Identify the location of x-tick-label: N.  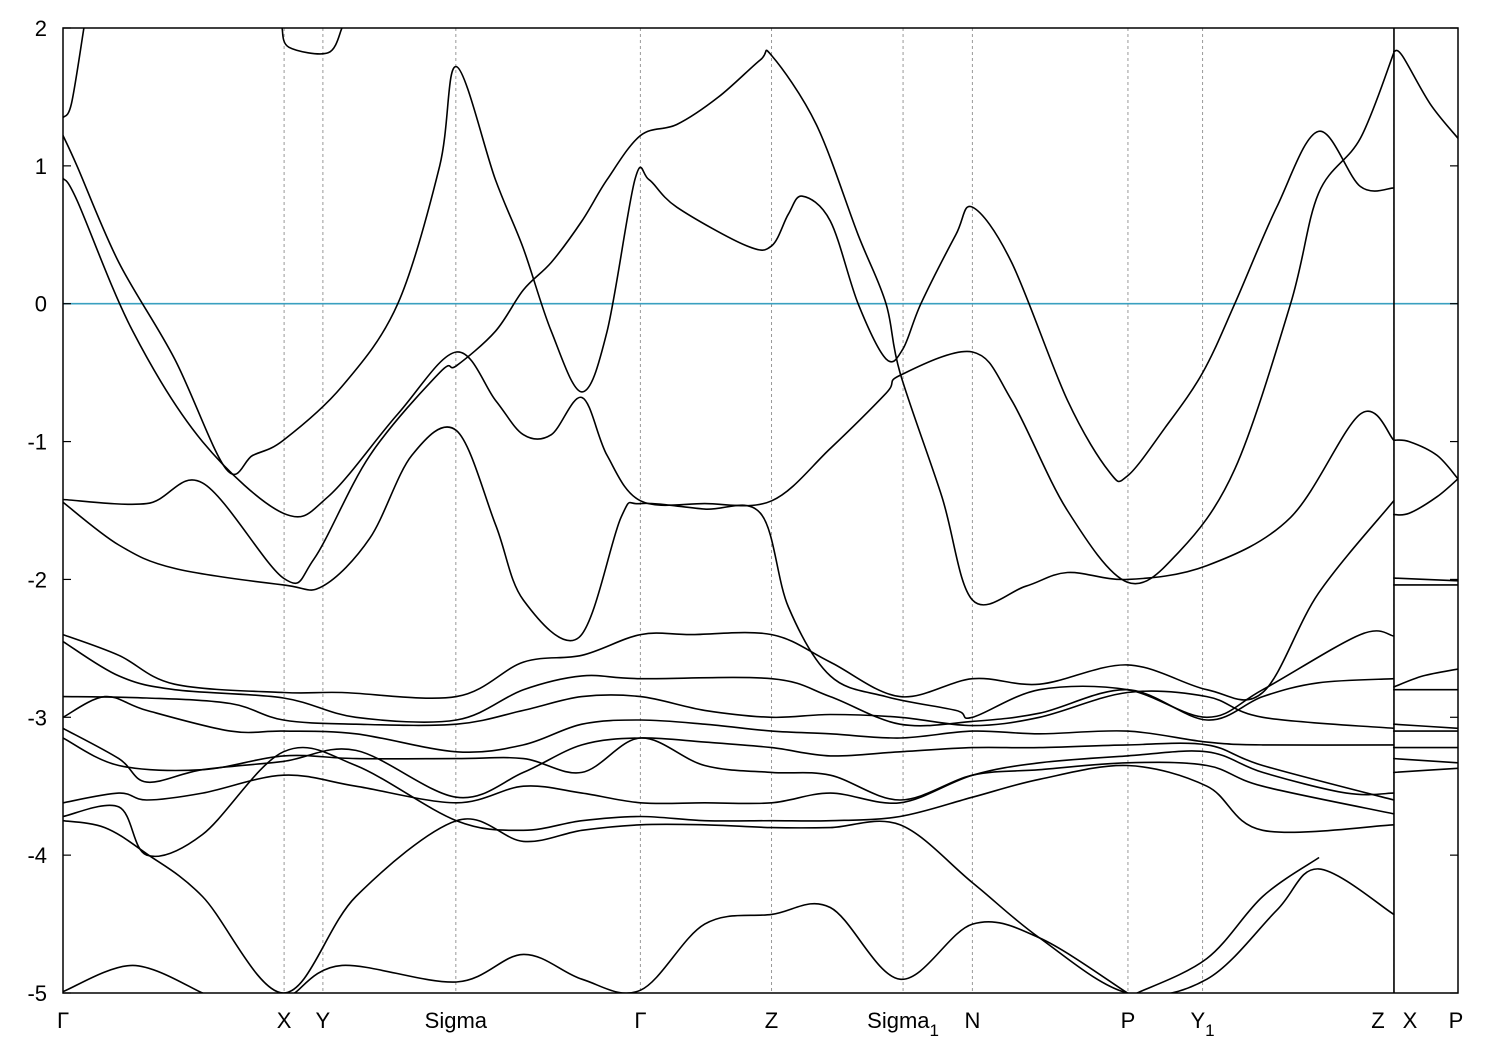
(972, 1020).